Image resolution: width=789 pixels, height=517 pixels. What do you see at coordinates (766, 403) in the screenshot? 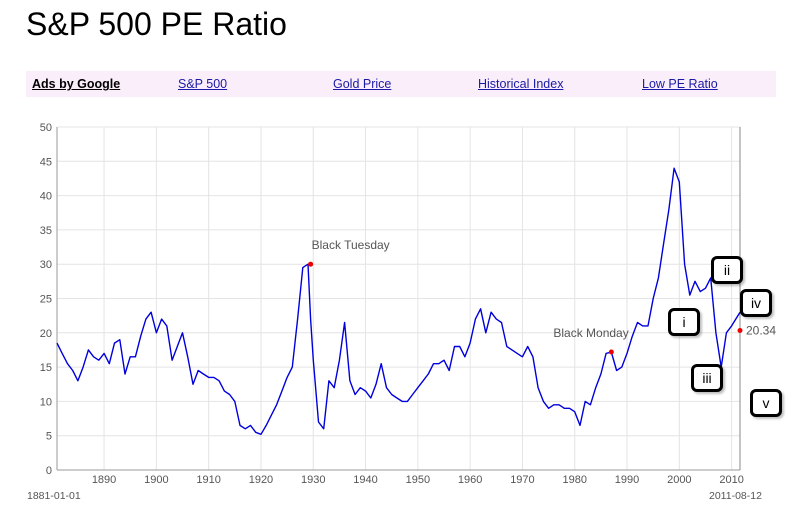
I see `callout-v: v` at bounding box center [766, 403].